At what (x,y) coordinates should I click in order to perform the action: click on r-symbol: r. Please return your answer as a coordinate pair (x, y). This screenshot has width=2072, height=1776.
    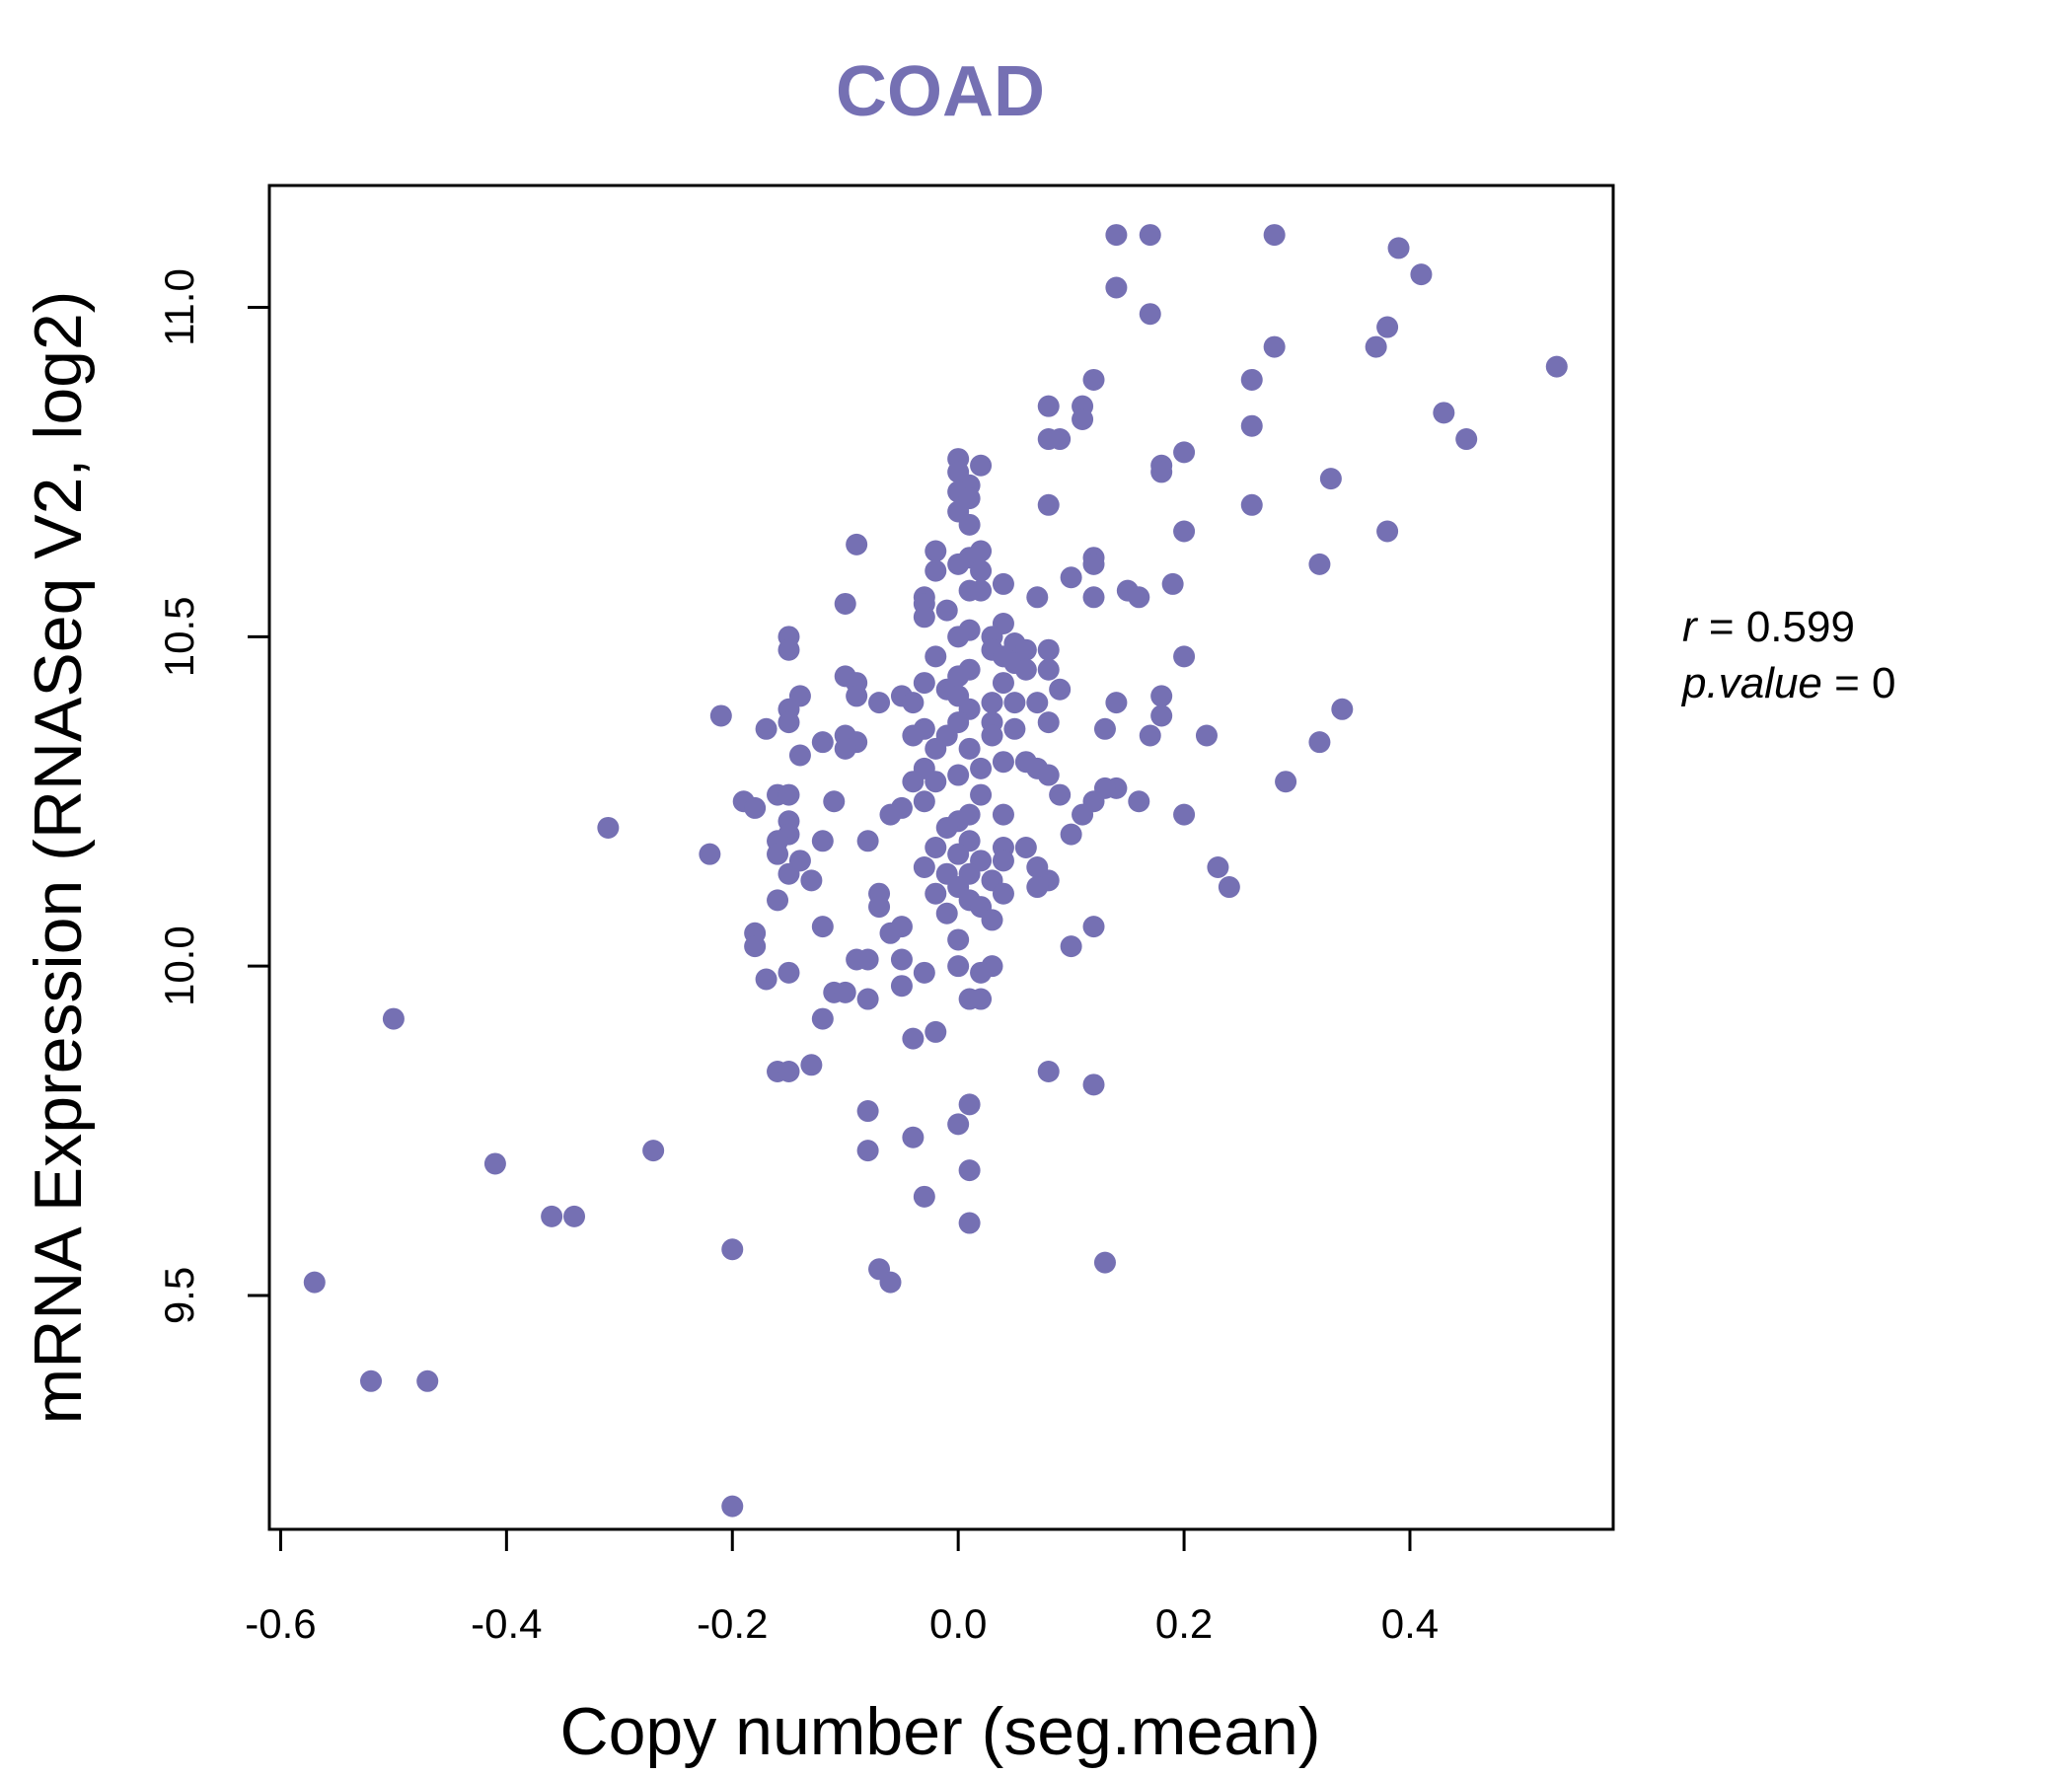
    Looking at the image, I should click on (1691, 627).